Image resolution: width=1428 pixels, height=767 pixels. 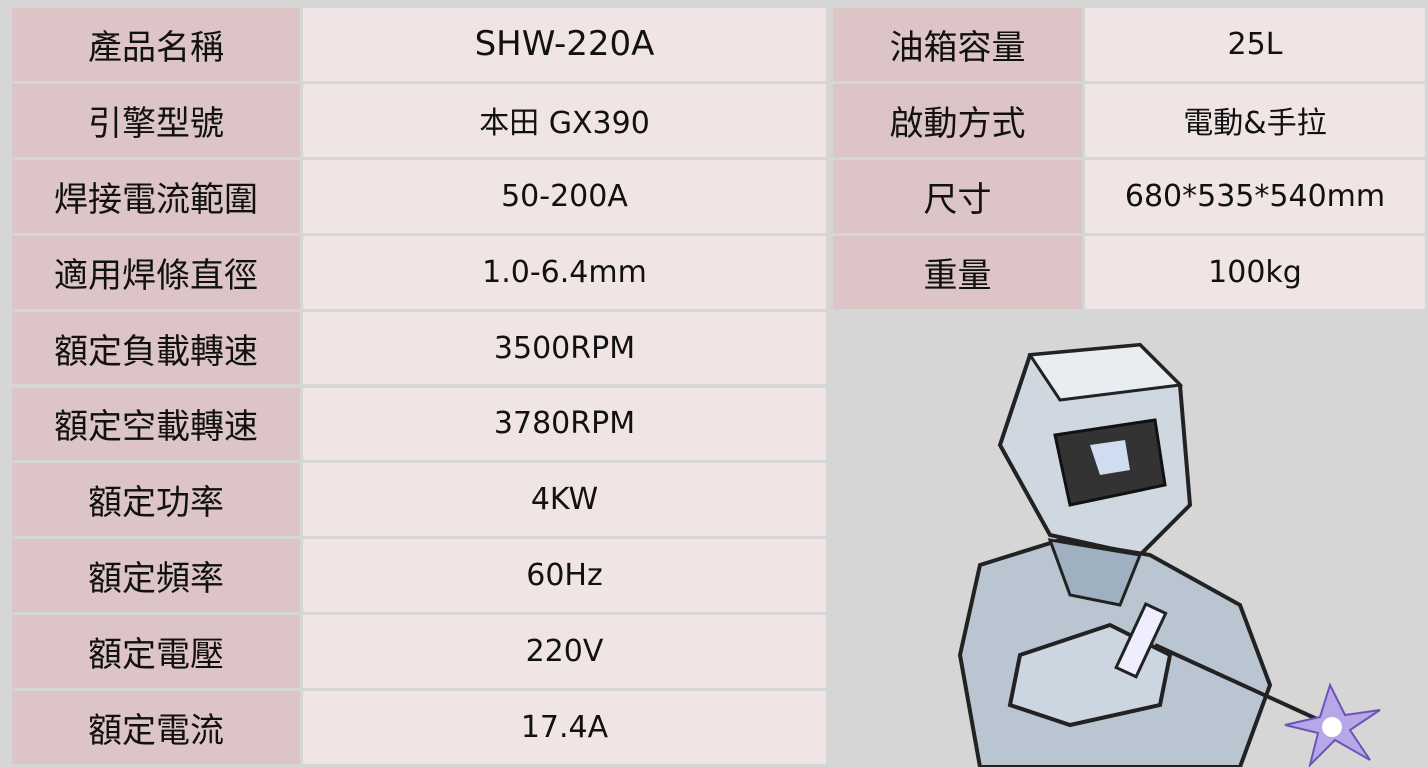 I want to click on spec-label: 額定空載轉速, so click(x=156, y=424).